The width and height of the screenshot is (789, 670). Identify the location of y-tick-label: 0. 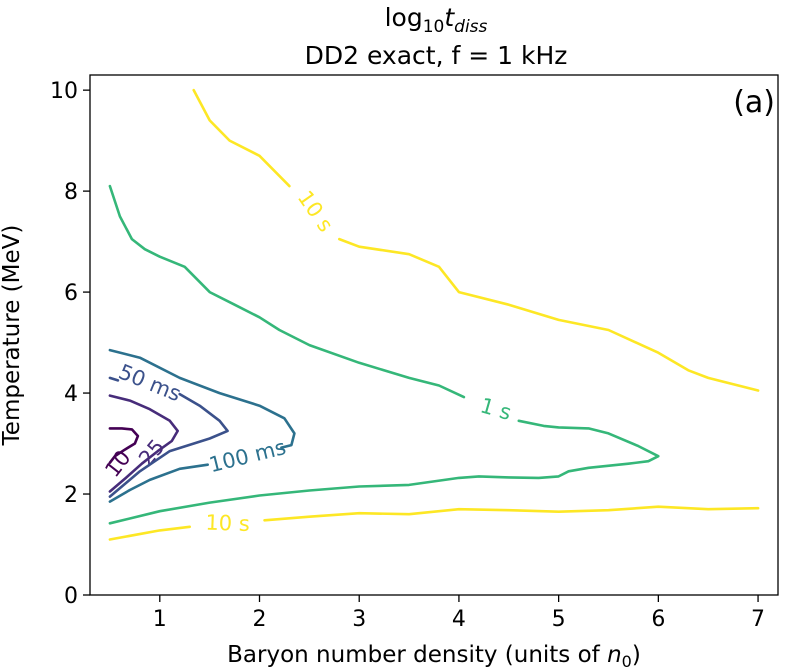
(71, 596).